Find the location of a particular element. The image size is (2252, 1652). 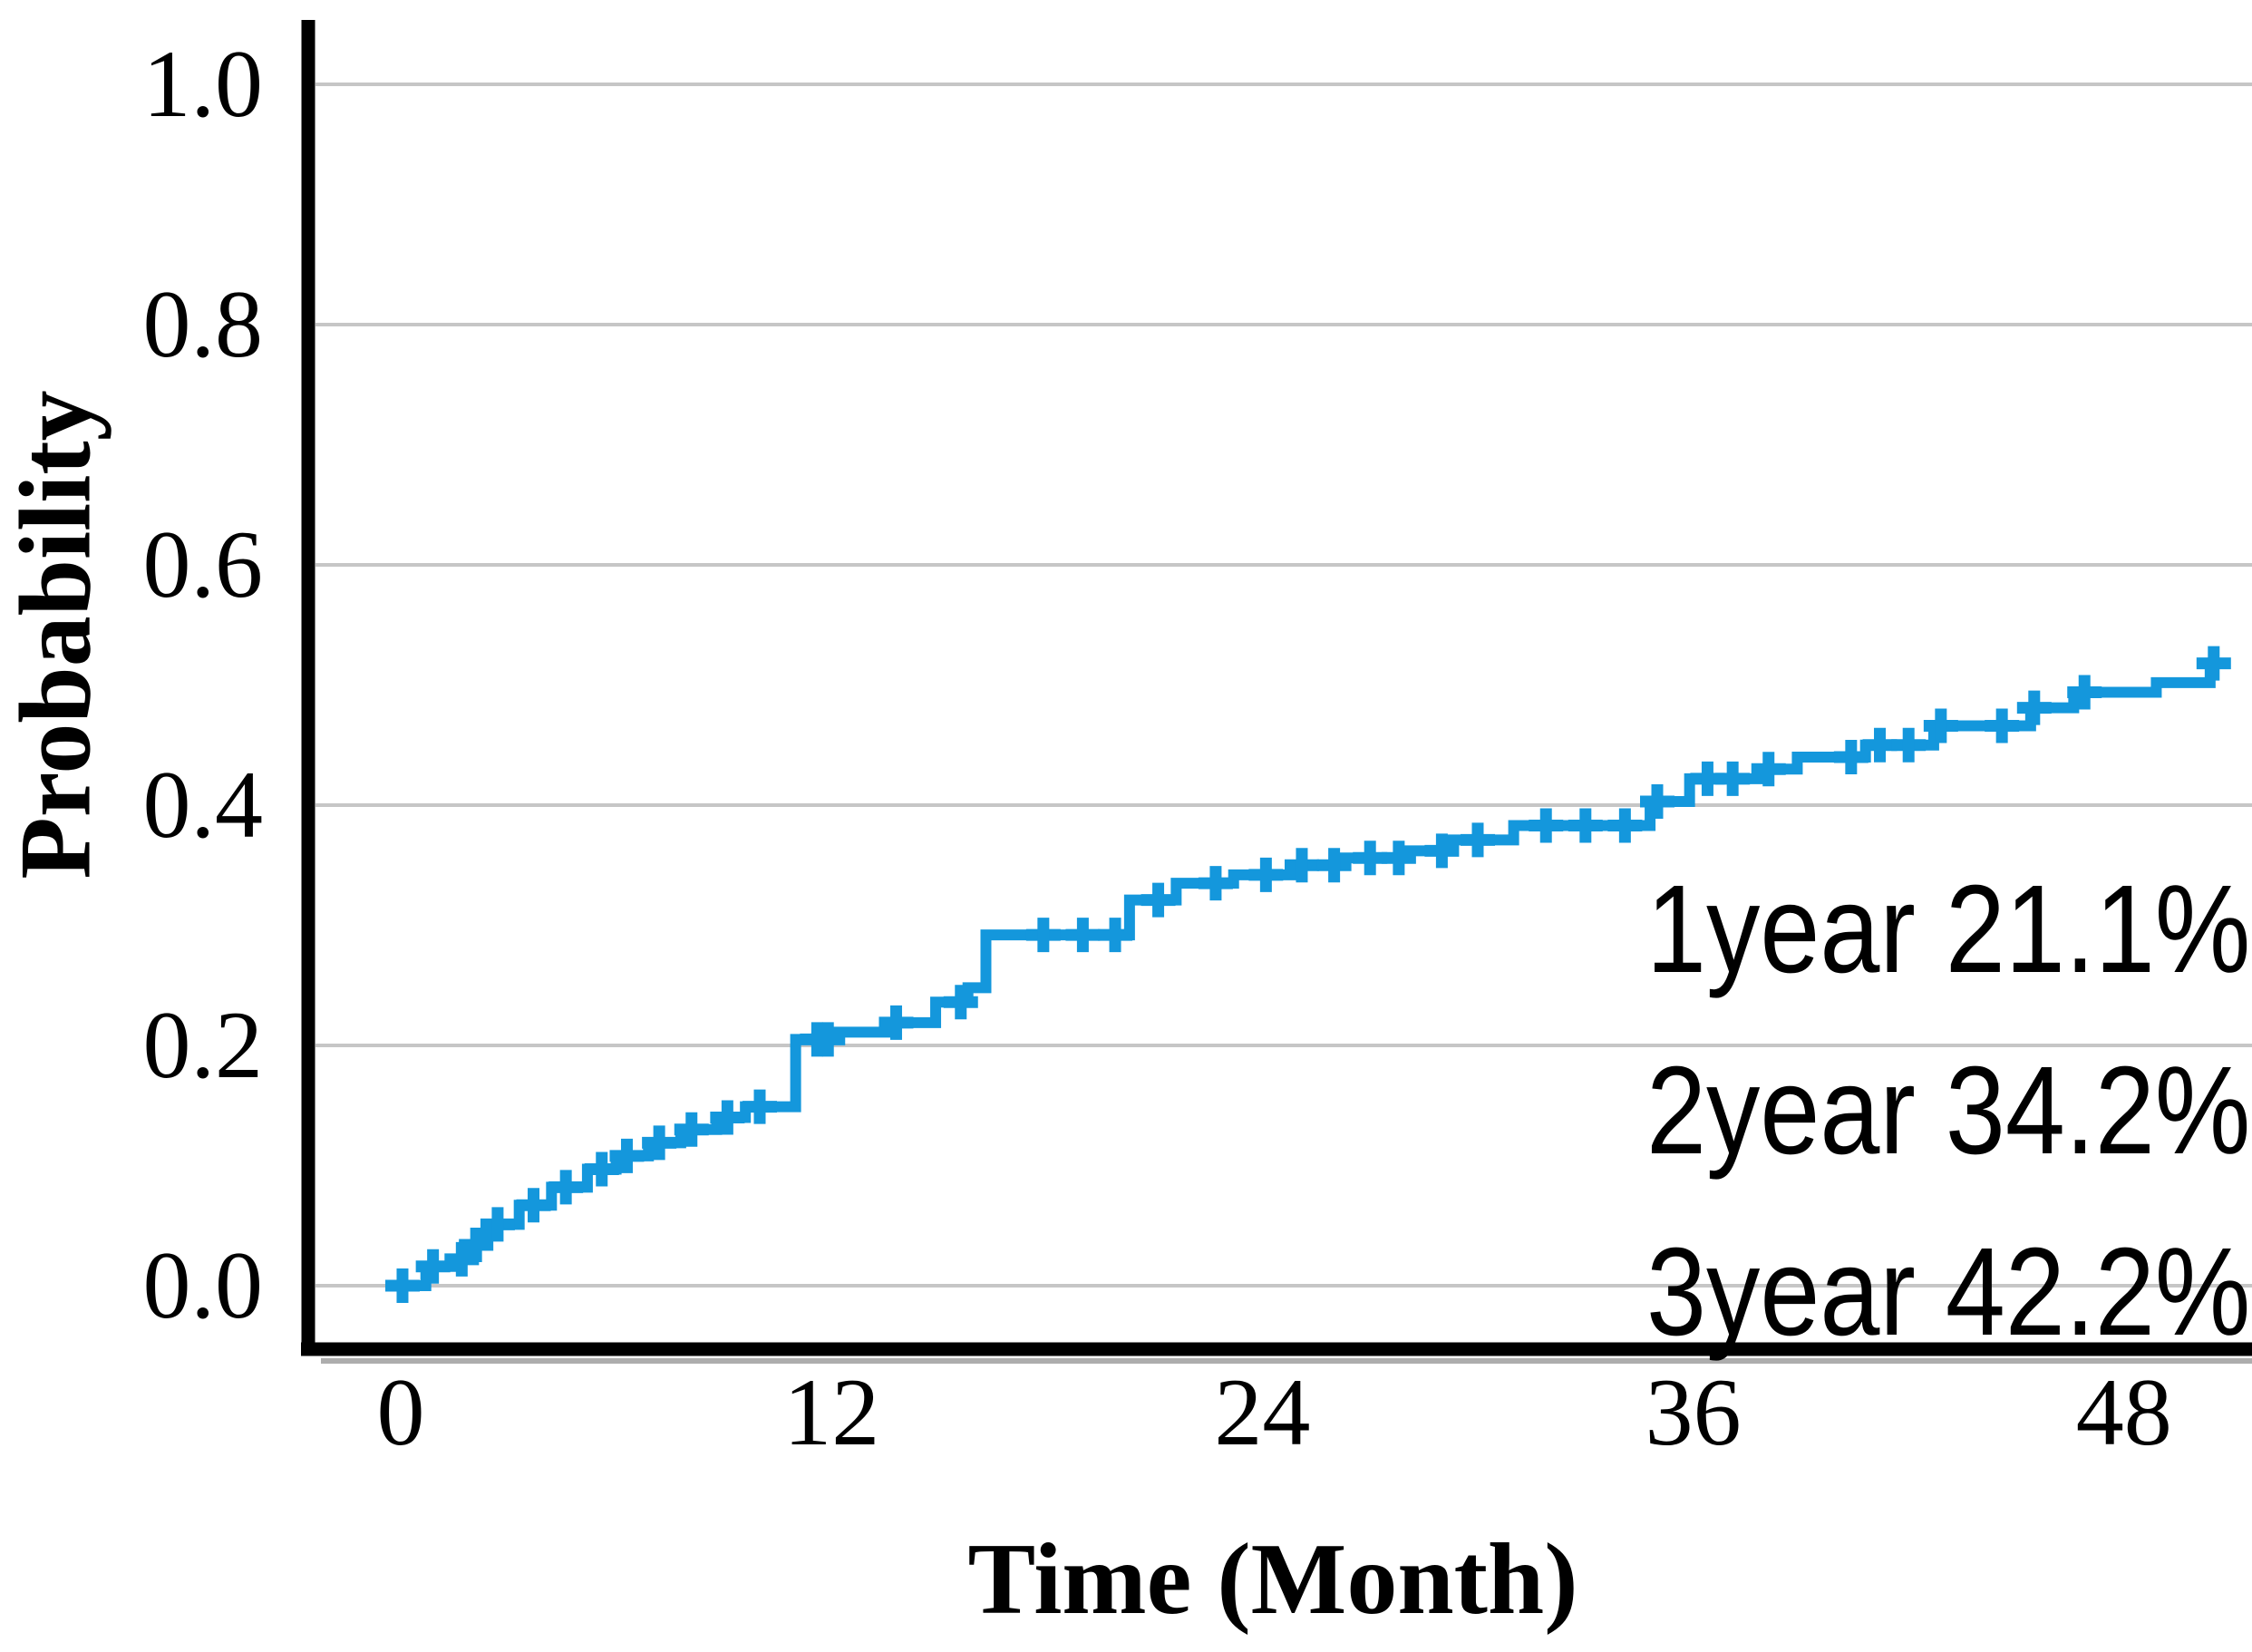

survival-rate-annotations: 1year 21.1% 2year 34.2% 3year 42.2% is located at coordinates (1948, 1111).